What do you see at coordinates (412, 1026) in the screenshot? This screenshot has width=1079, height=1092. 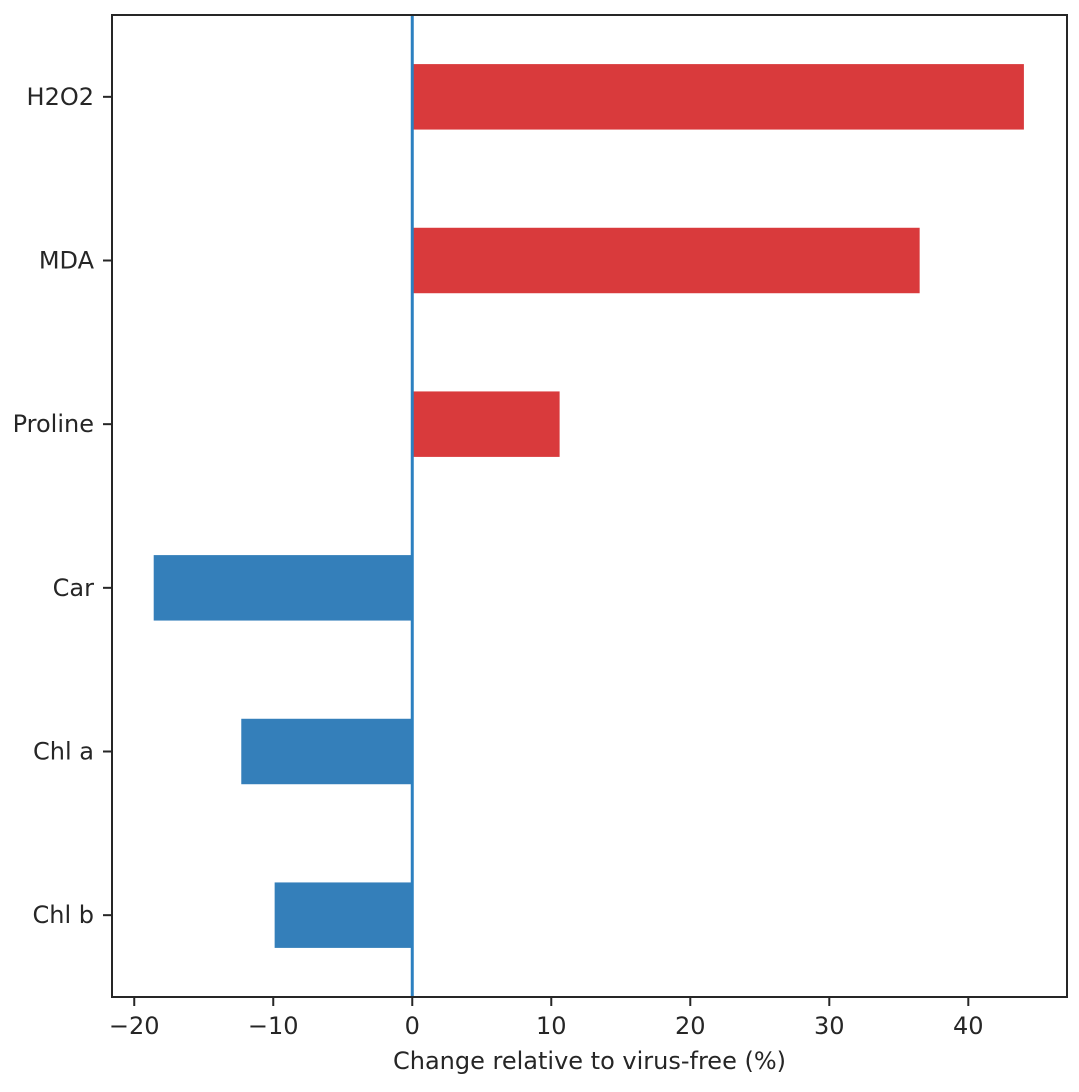 I see `x-tick-label-2: 0` at bounding box center [412, 1026].